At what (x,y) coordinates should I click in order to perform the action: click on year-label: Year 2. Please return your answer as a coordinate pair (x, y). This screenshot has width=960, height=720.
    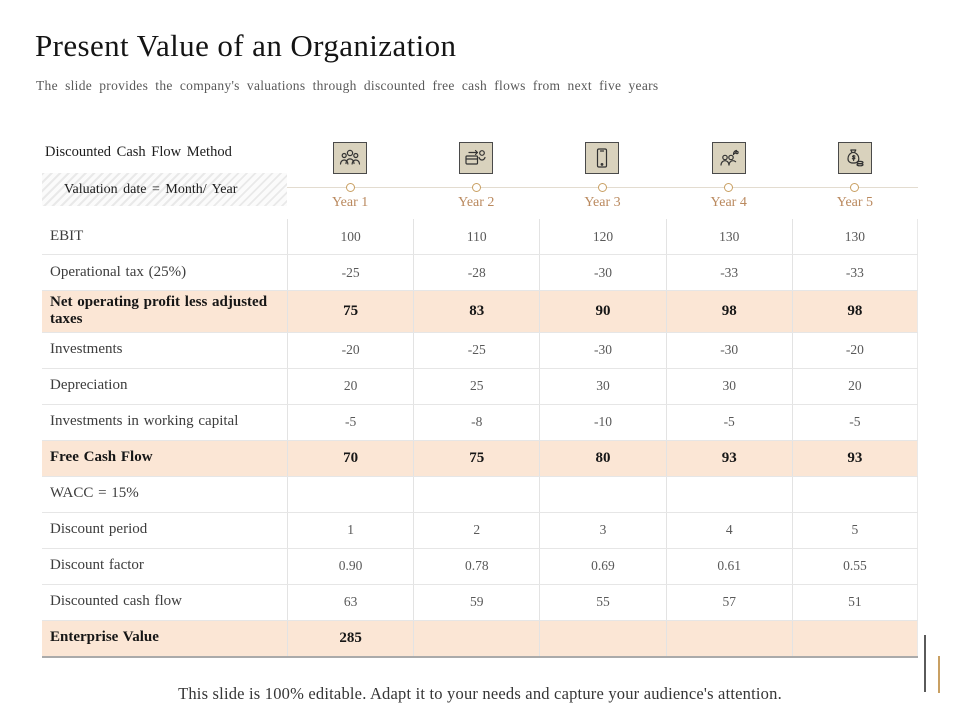
    Looking at the image, I should click on (476, 202).